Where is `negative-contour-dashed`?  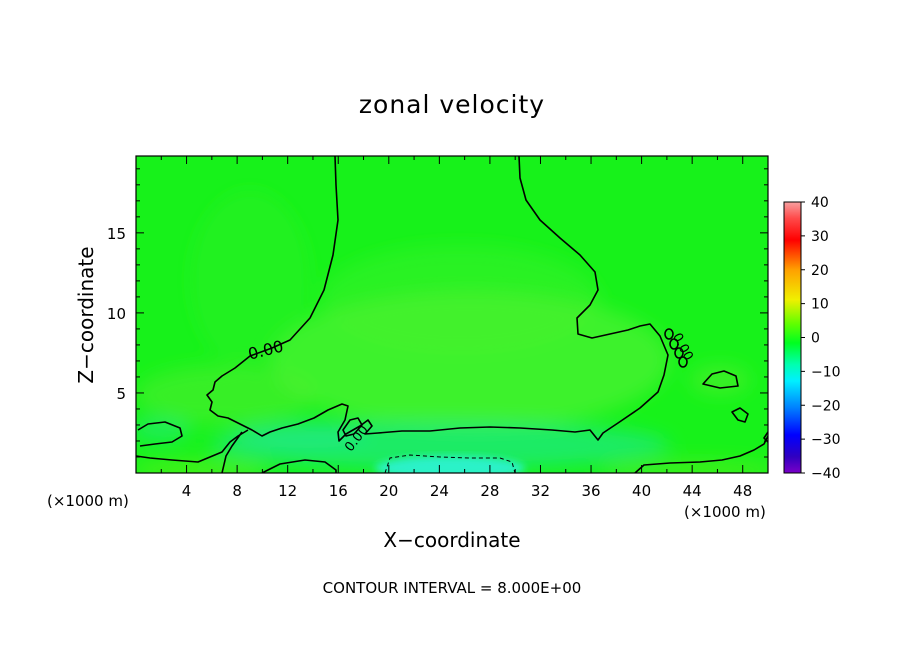
negative-contour-dashed is located at coordinates (450, 463).